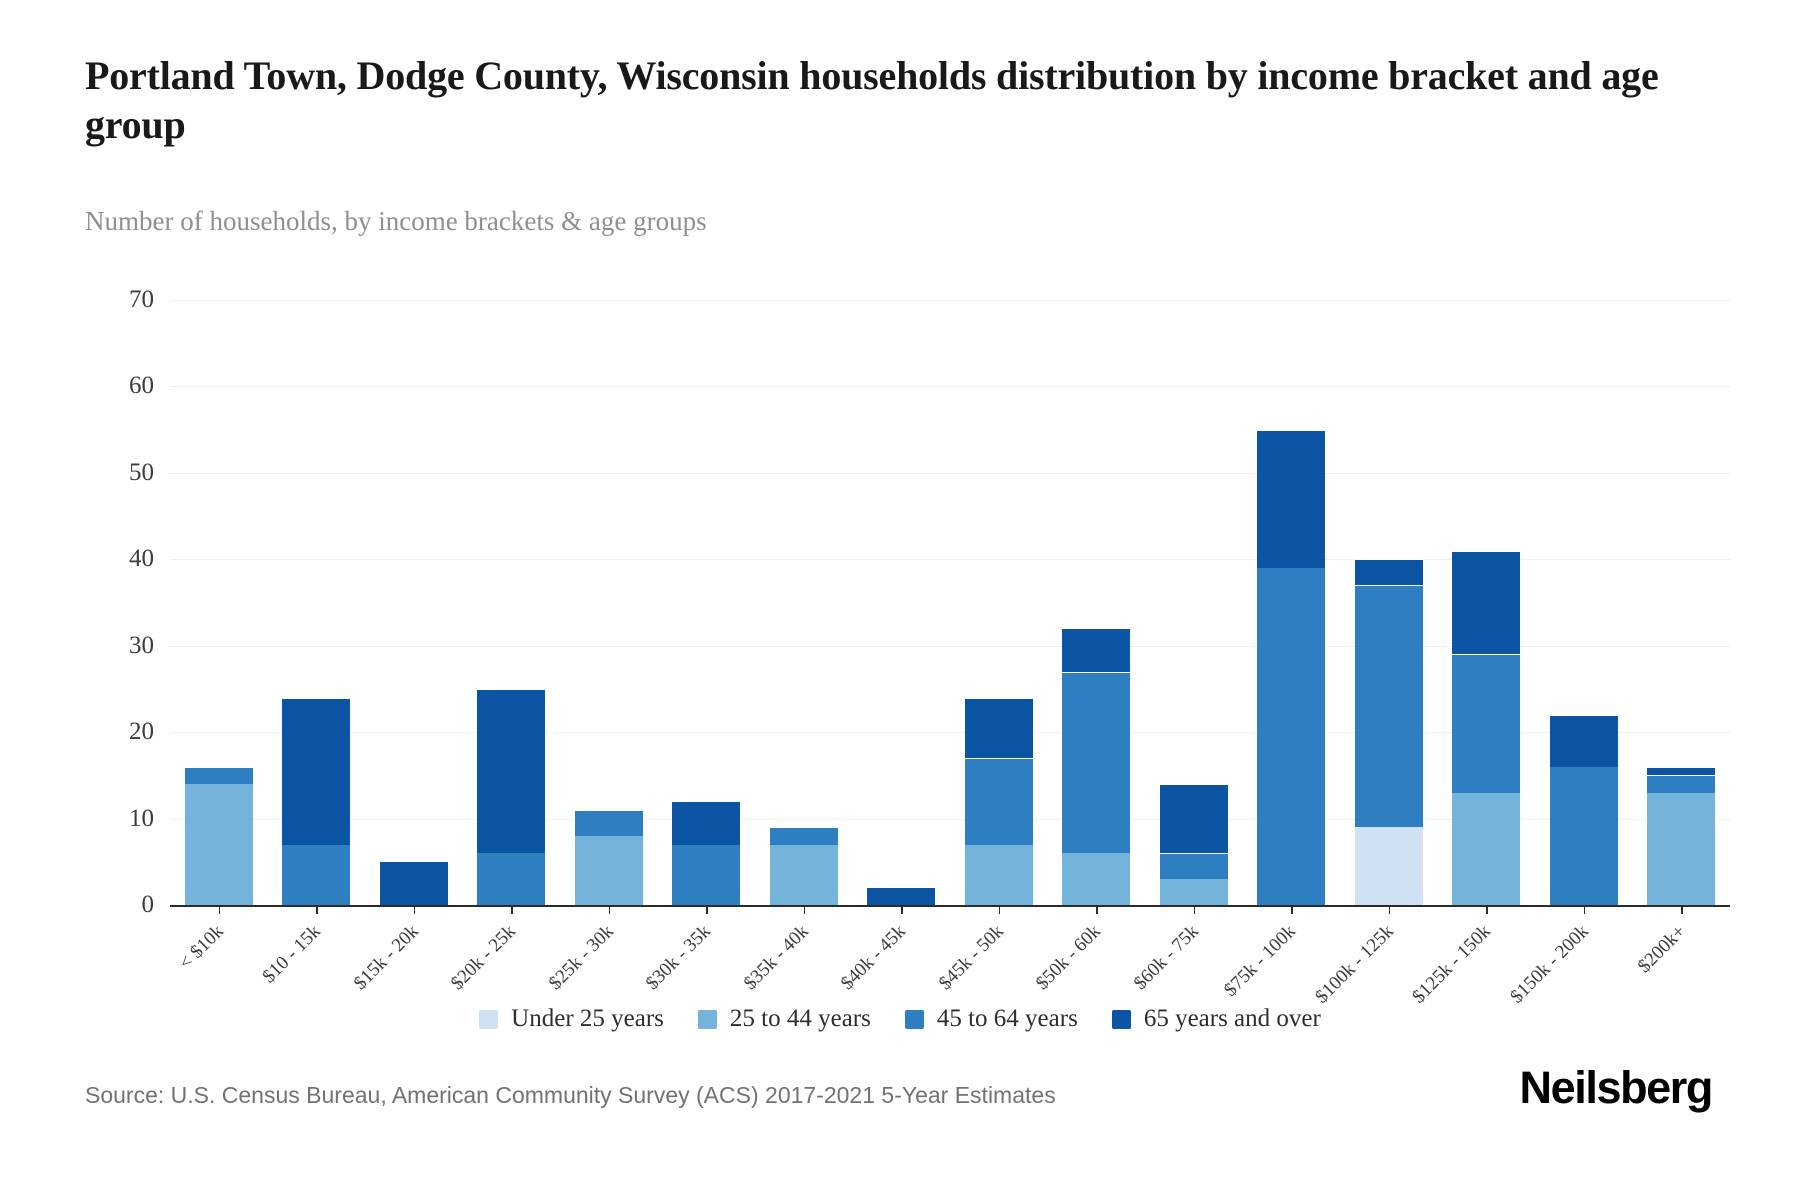  What do you see at coordinates (874, 958) in the screenshot?
I see `x-axis-tick-label: $40k - 45k` at bounding box center [874, 958].